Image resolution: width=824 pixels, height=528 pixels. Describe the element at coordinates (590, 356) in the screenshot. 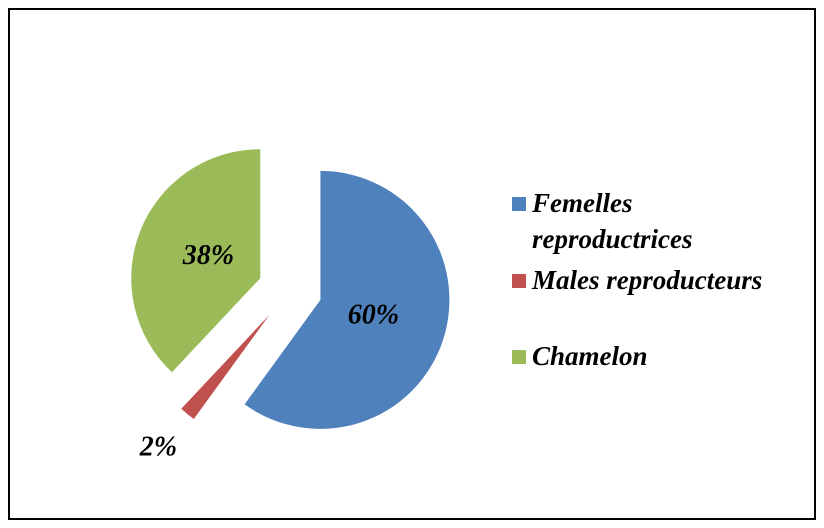

I see `legend-label: Chamelon` at that location.